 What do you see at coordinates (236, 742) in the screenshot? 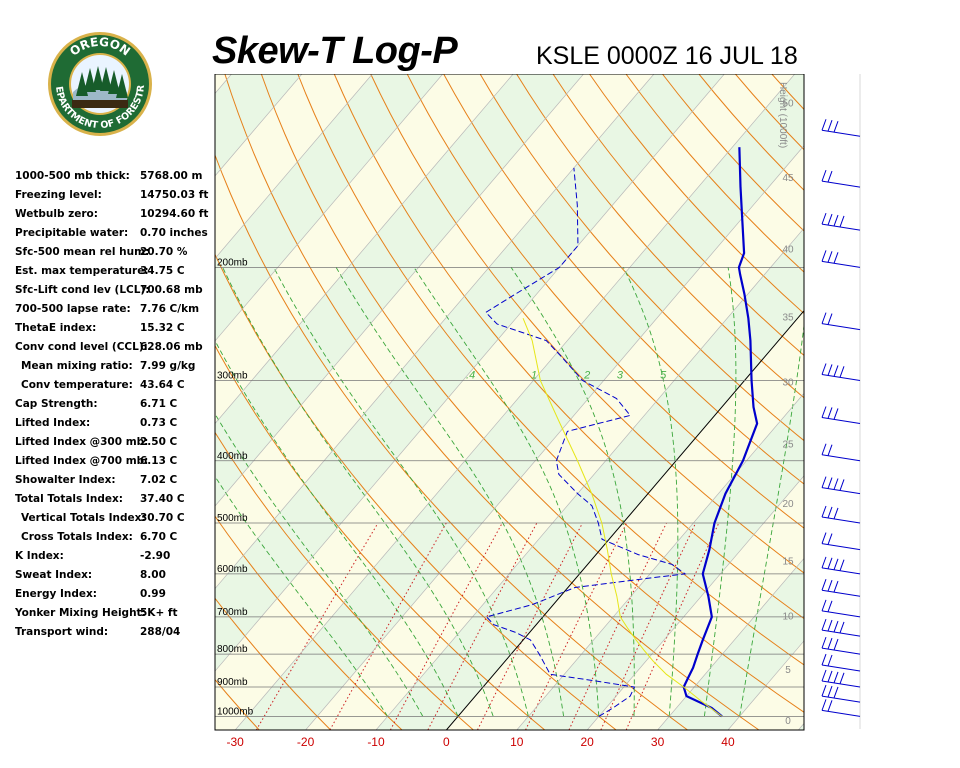
I see `x-tick-label: -30` at bounding box center [236, 742].